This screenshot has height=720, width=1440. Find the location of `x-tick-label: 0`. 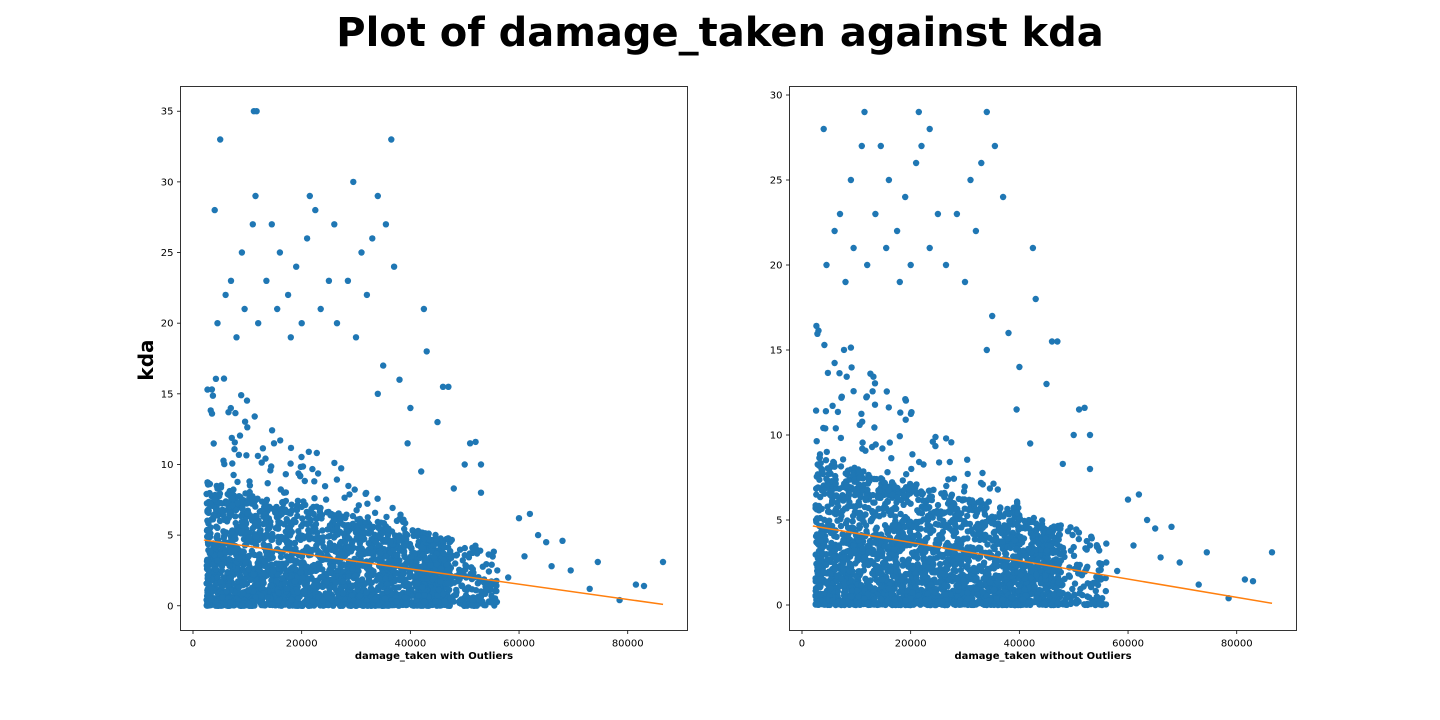

x-tick-label: 0 is located at coordinates (193, 644).